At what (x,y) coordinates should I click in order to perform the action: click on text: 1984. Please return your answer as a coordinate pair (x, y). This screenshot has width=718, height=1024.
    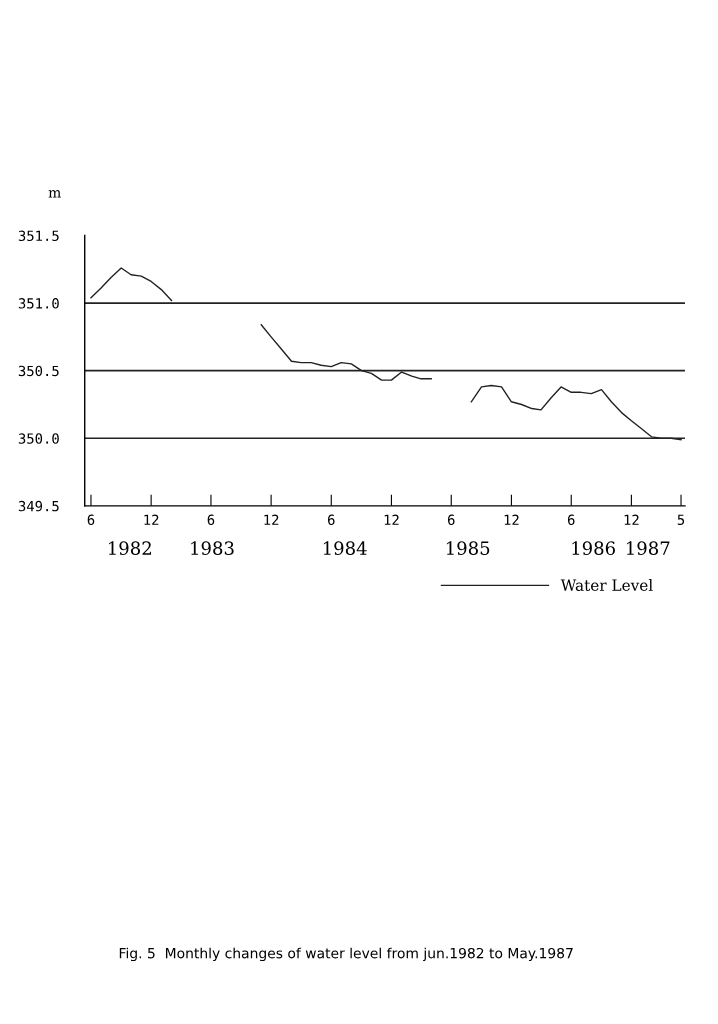
    Looking at the image, I should click on (345, 548).